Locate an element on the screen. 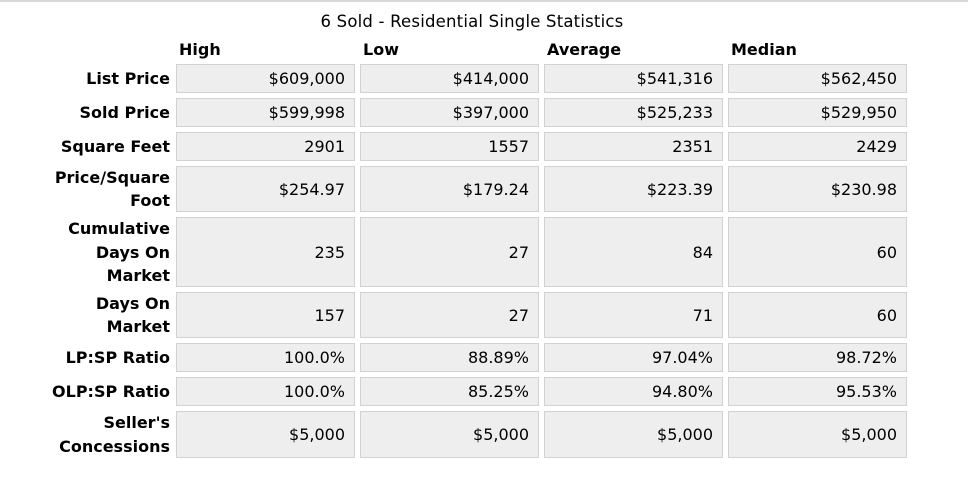 The image size is (968, 488). table-row: Days On Market 157 27 71 60 is located at coordinates (456, 315).